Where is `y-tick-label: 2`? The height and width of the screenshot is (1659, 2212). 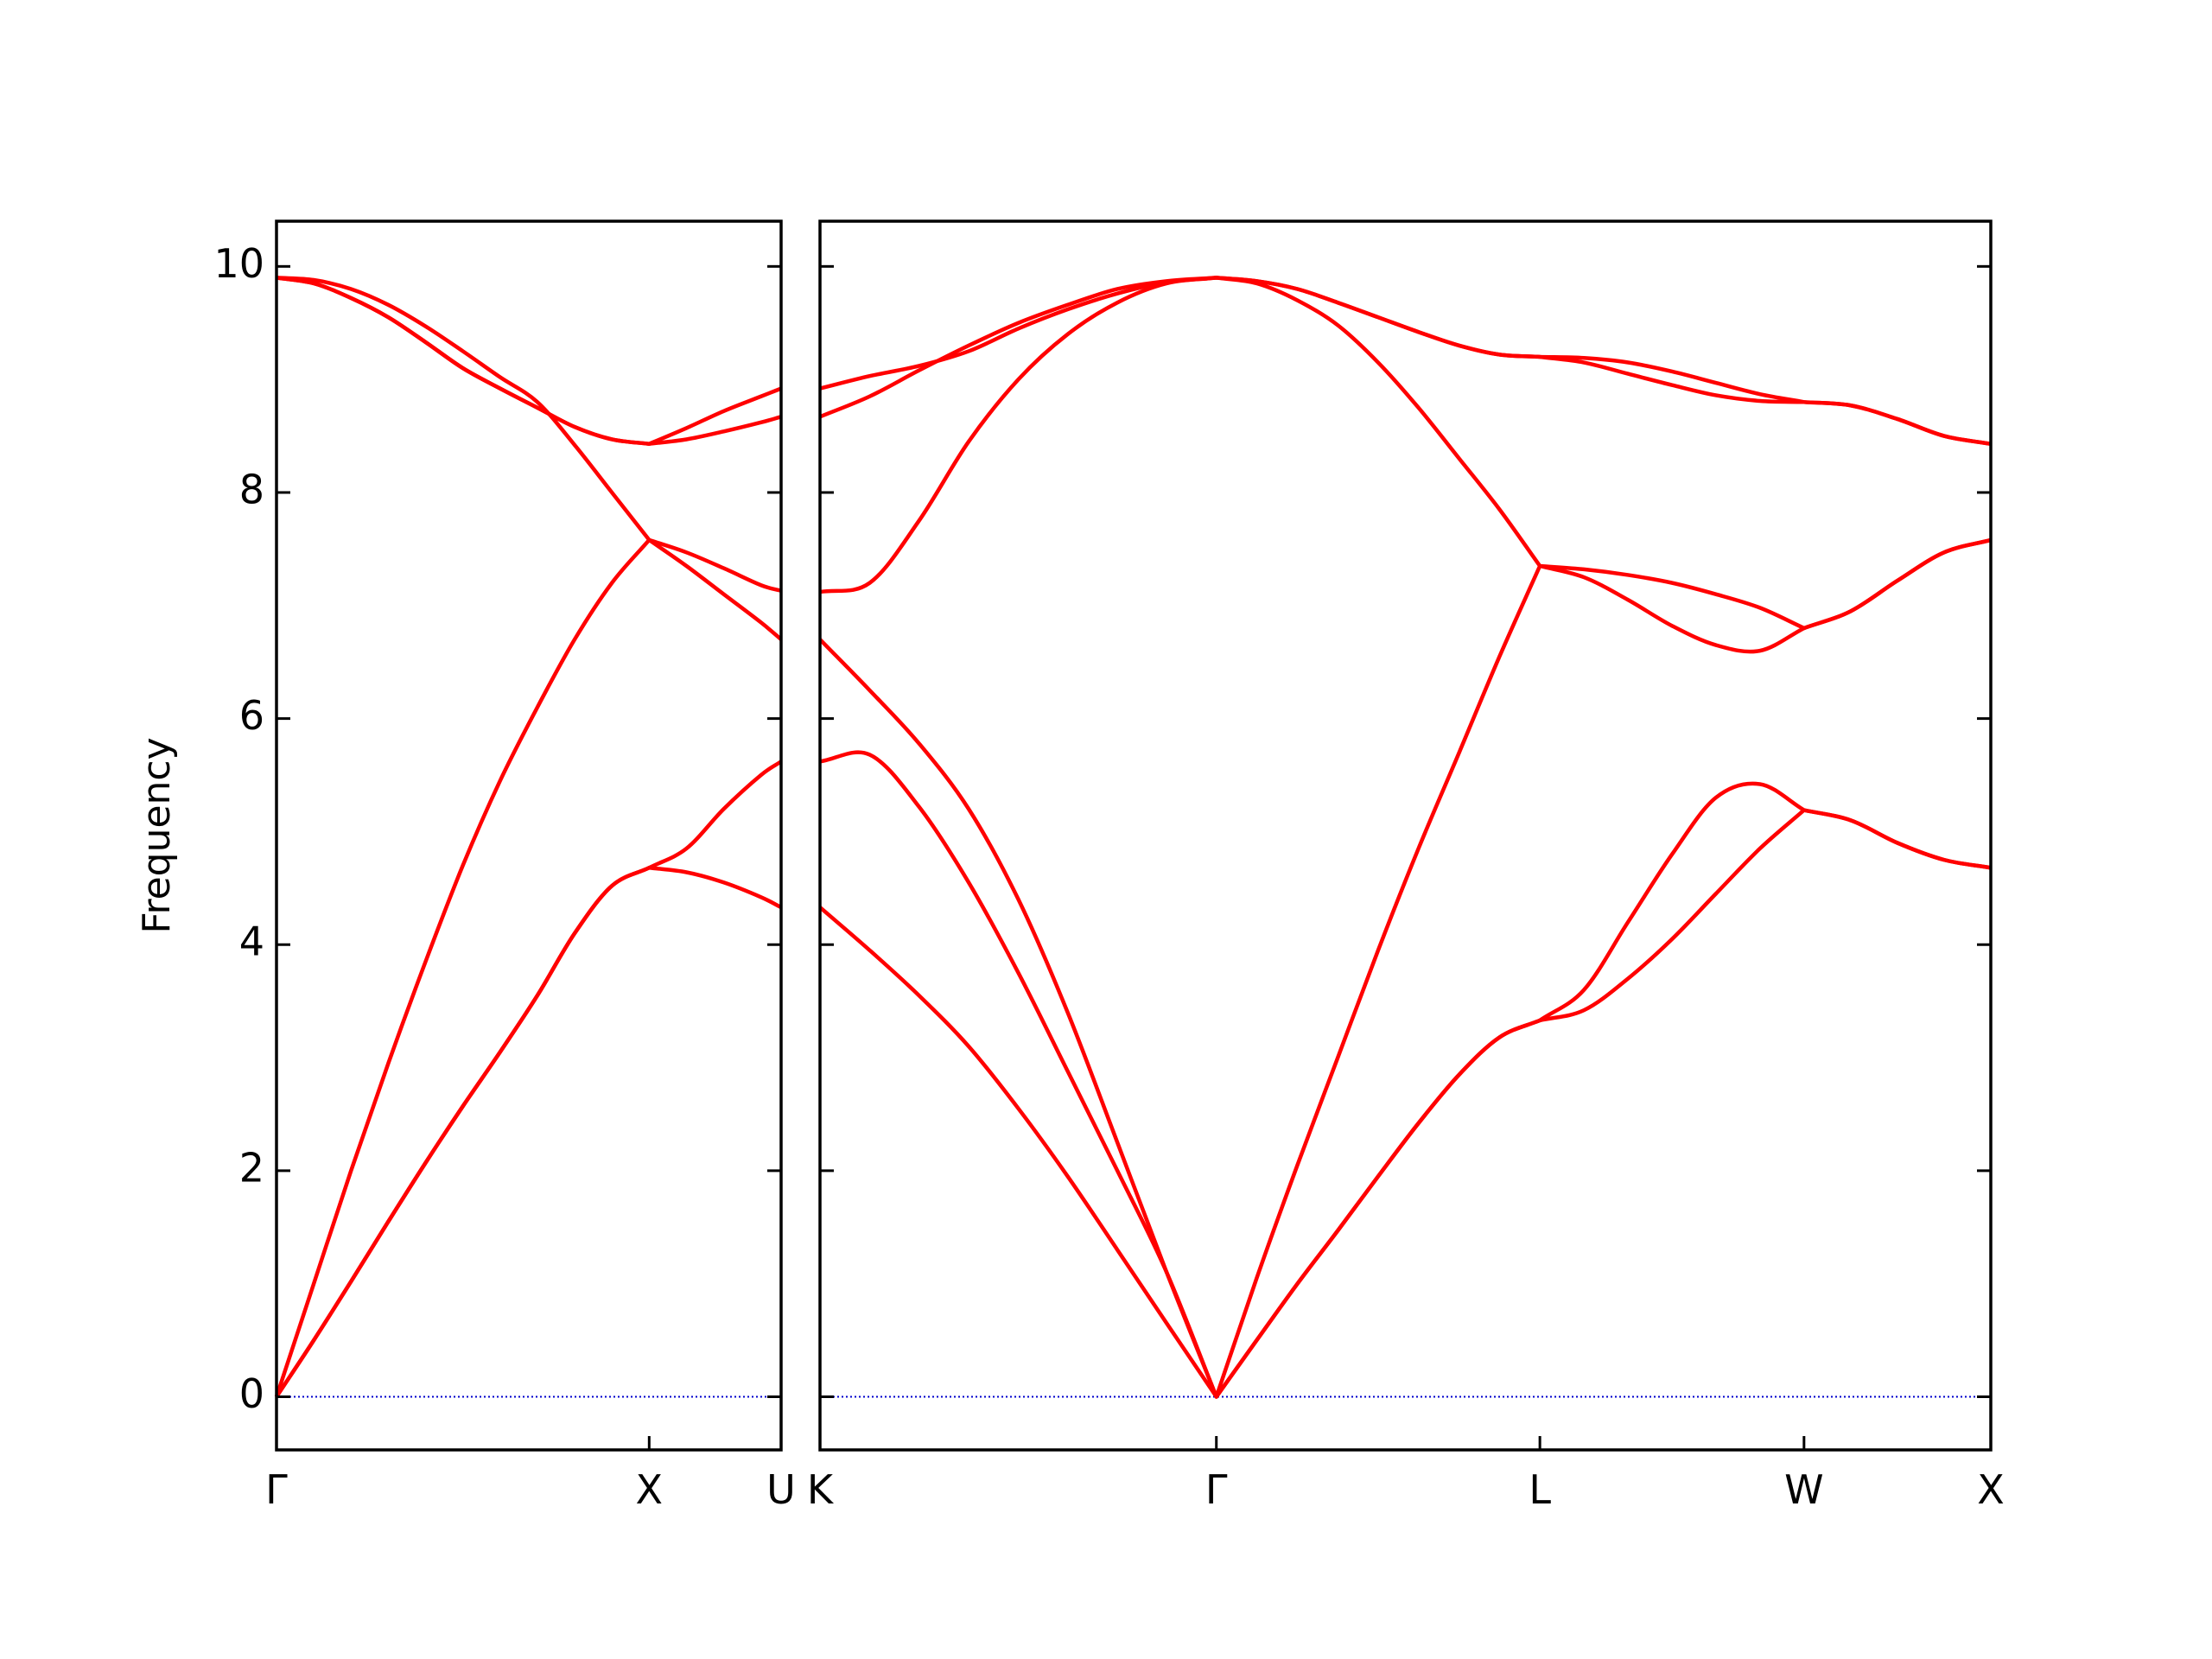
y-tick-label: 2 is located at coordinates (251, 1167).